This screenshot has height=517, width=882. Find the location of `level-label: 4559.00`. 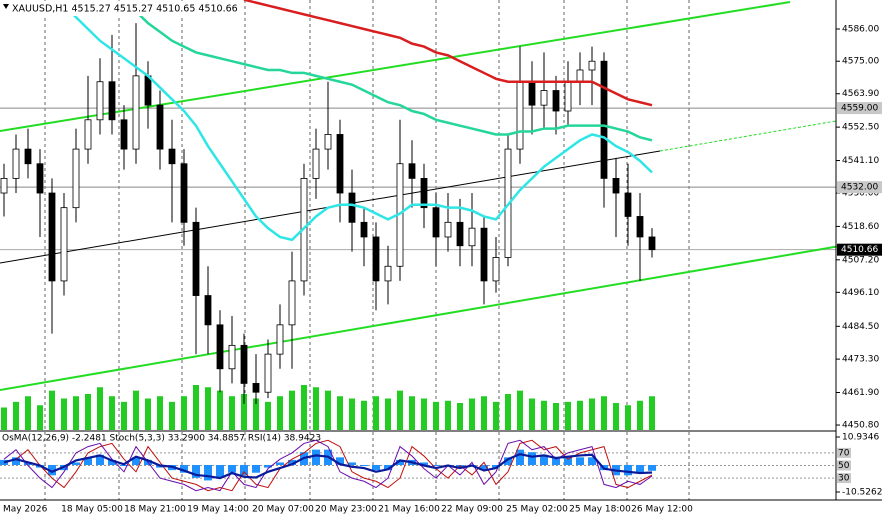

level-label: 4559.00 is located at coordinates (859, 109).